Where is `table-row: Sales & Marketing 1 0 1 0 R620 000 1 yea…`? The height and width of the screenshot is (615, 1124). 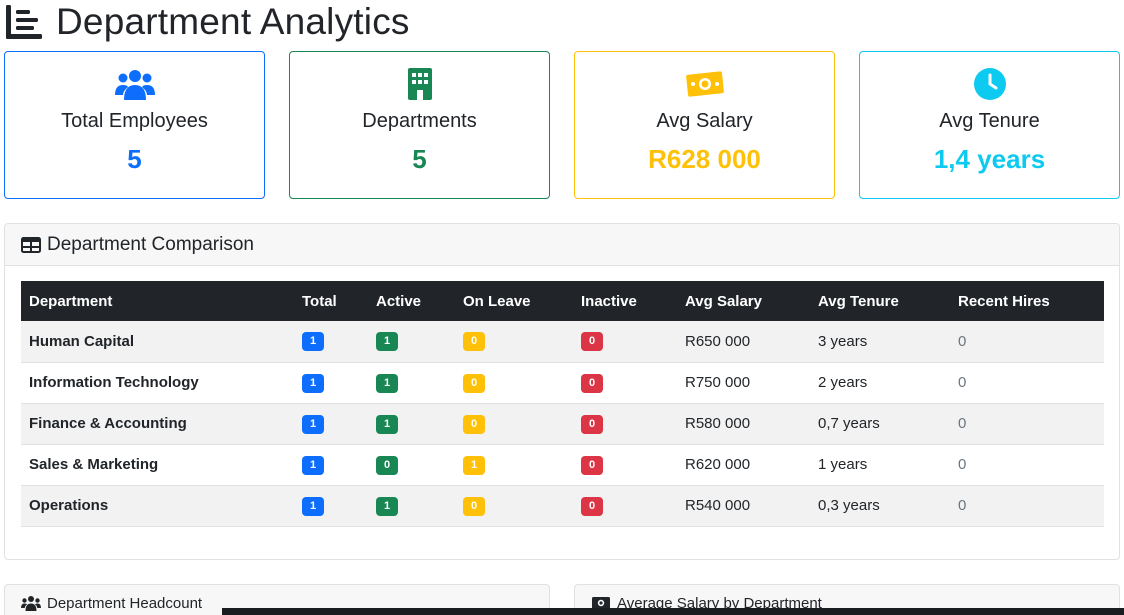
table-row: Sales & Marketing 1 0 1 0 R620 000 1 yea… is located at coordinates (562, 465).